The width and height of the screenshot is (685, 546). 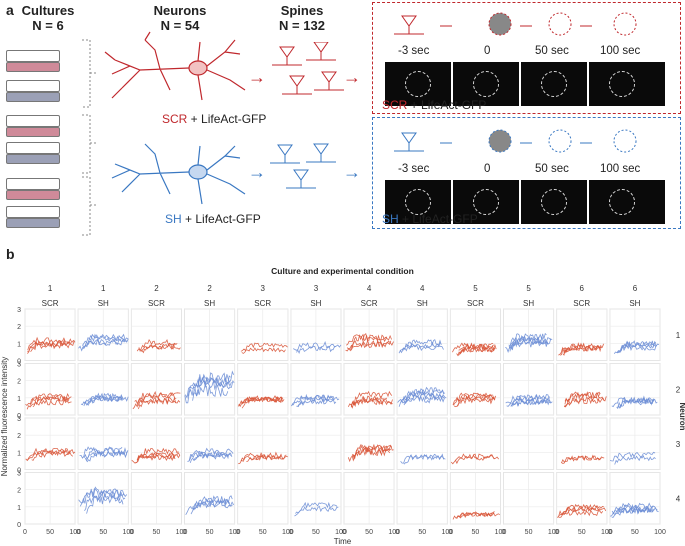 I want to click on spines-title: Spines, so click(x=302, y=10).